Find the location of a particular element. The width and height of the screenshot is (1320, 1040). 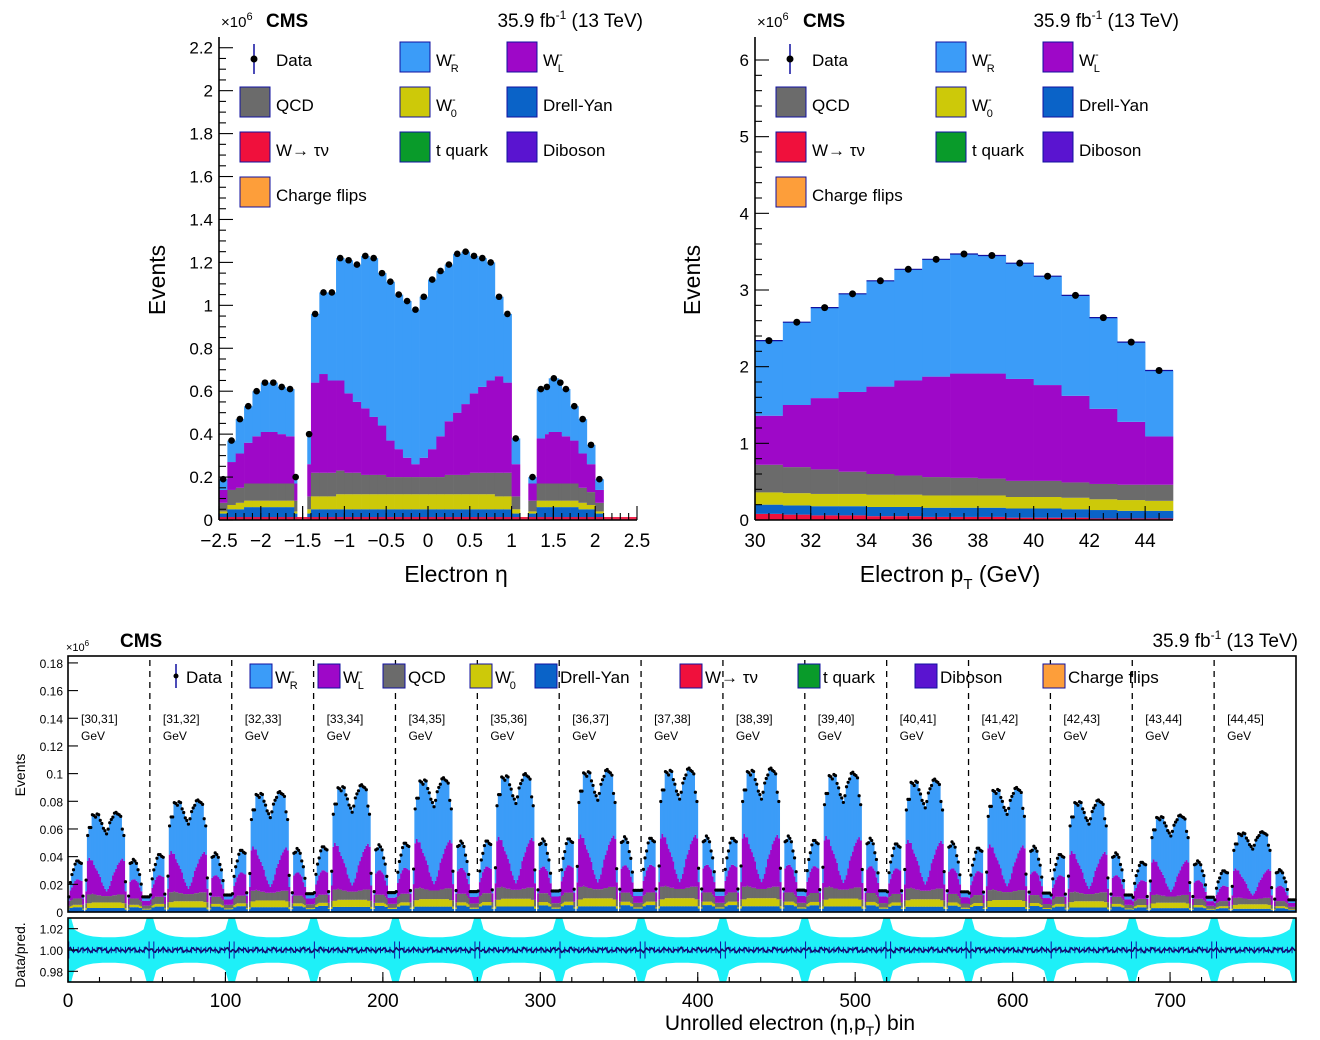

pt-data-point is located at coordinates (1048, 276).